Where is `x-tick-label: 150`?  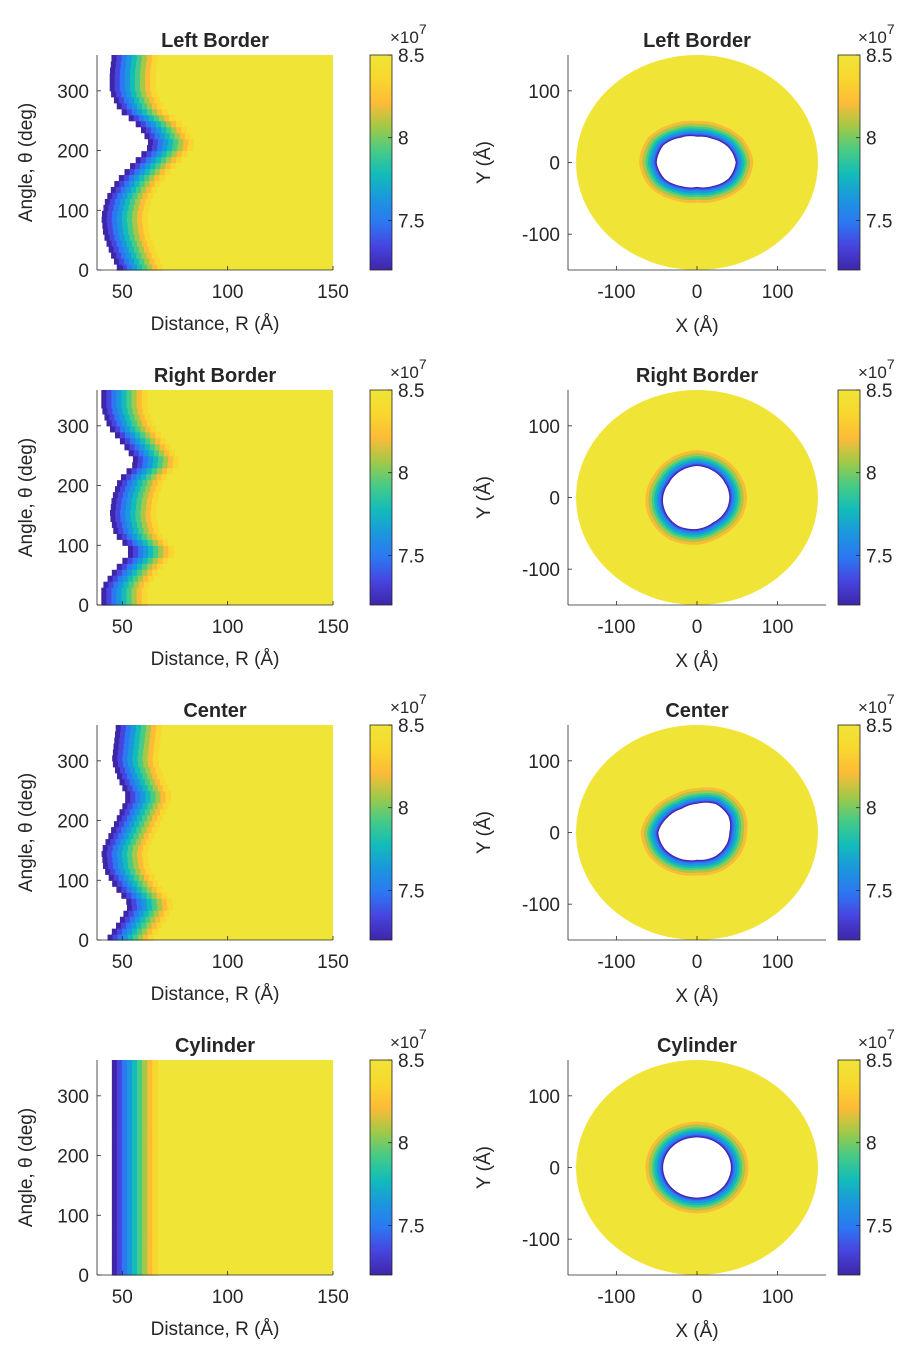
x-tick-label: 150 is located at coordinates (333, 627).